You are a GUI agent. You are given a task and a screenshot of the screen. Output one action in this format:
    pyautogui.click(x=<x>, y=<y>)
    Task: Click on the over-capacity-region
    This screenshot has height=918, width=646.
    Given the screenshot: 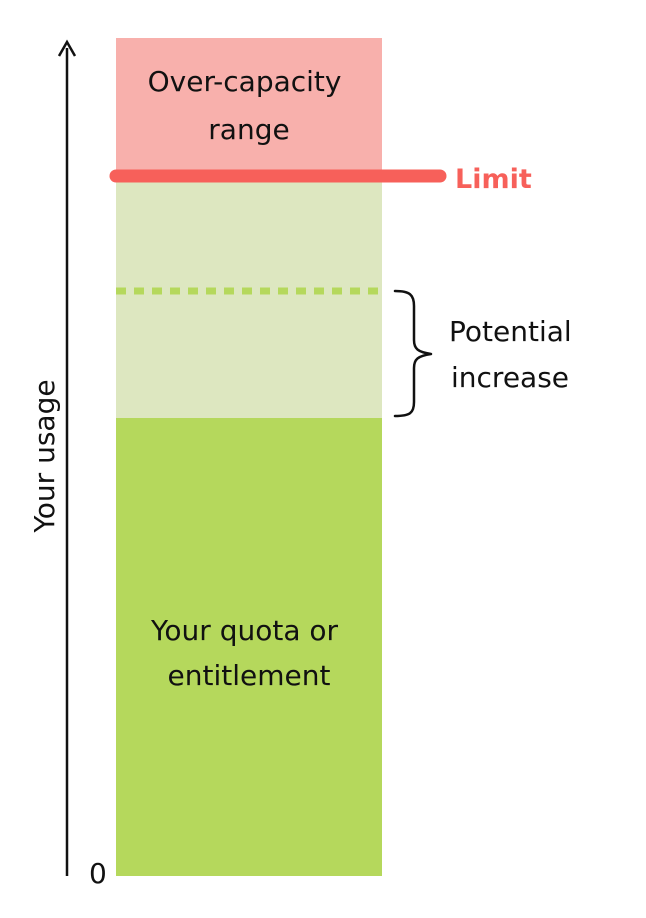 What is the action you would take?
    pyautogui.click(x=249, y=104)
    